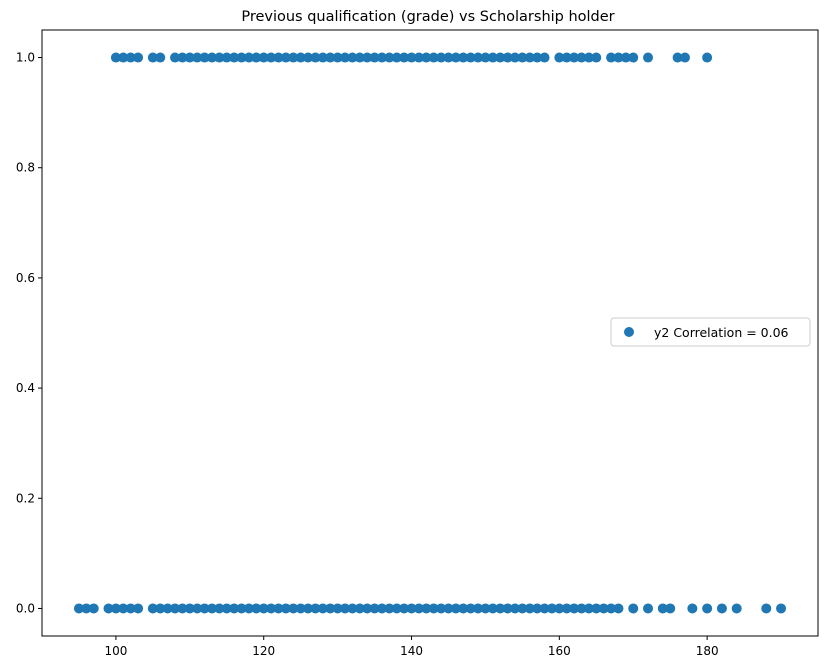 This screenshot has width=826, height=668. Describe the element at coordinates (25, 278) in the screenshot. I see `y-tick-label: 0.6` at that location.